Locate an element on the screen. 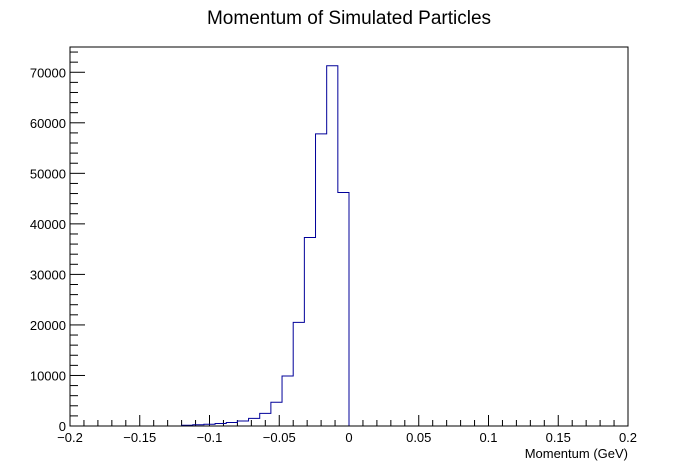  chart-title: Momentum of Simulated Particles is located at coordinates (349, 18).